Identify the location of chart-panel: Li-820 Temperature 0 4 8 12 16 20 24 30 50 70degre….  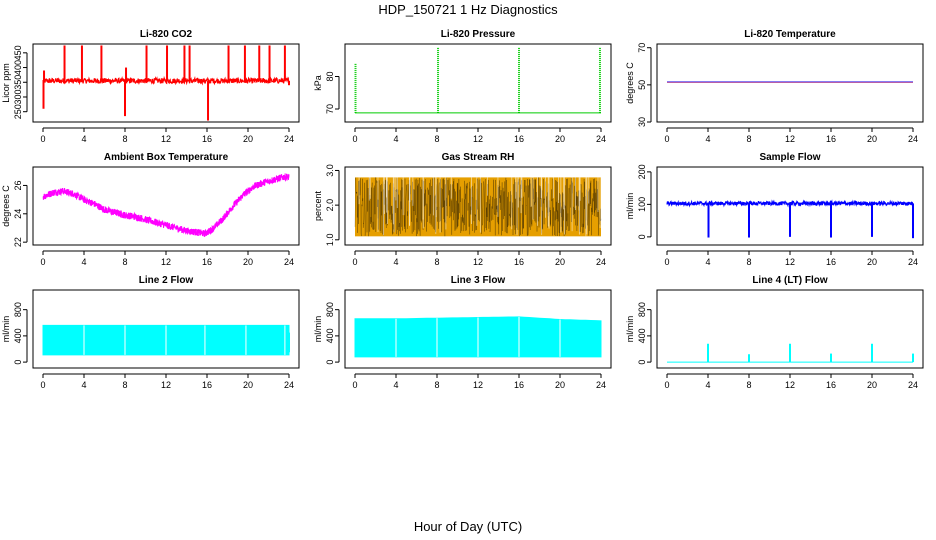
(774, 86).